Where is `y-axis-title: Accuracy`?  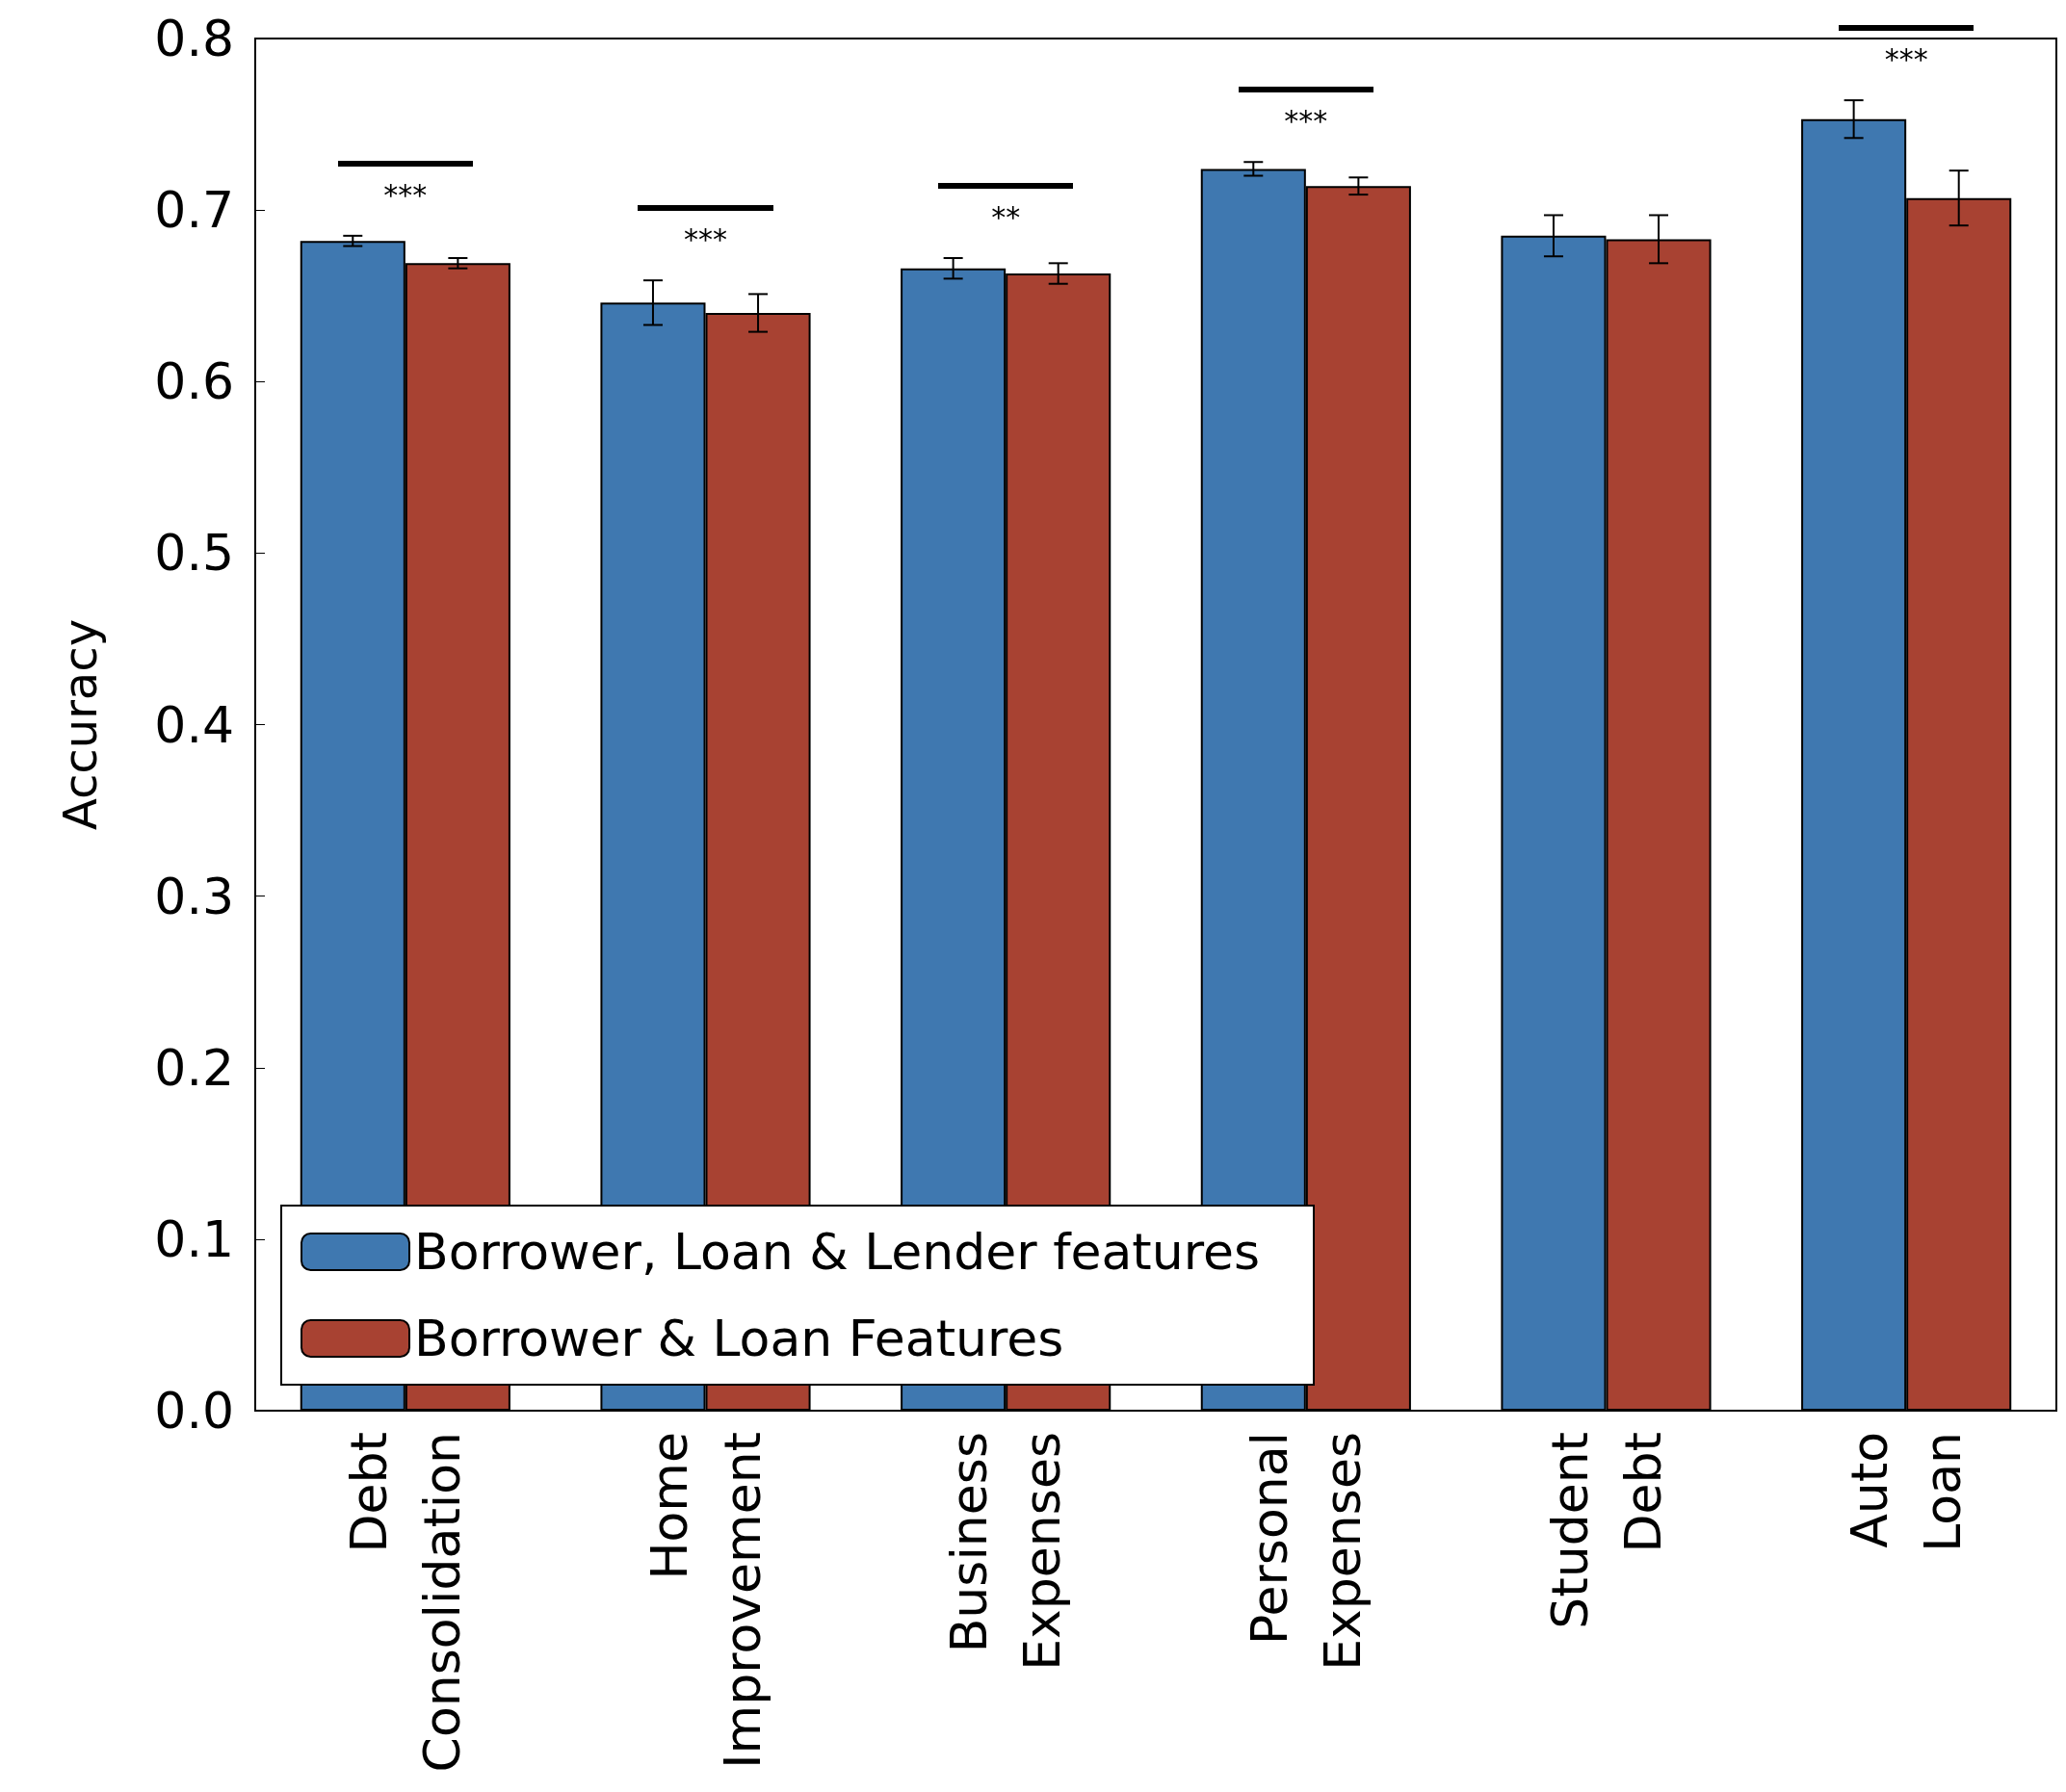
y-axis-title: Accuracy is located at coordinates (80, 724).